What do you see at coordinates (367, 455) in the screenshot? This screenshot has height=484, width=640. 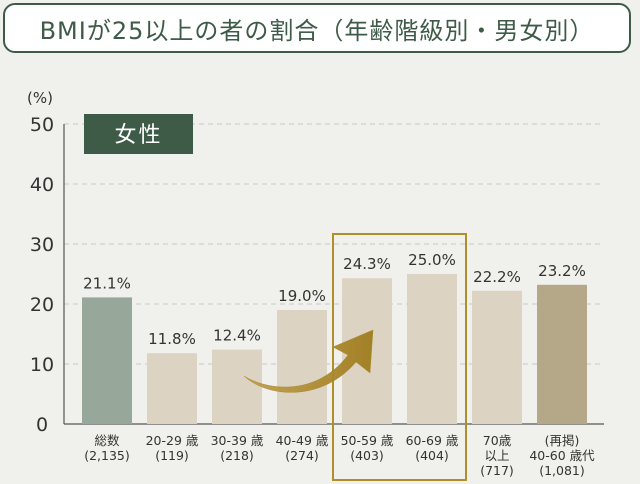 I see `category-label: (403)` at bounding box center [367, 455].